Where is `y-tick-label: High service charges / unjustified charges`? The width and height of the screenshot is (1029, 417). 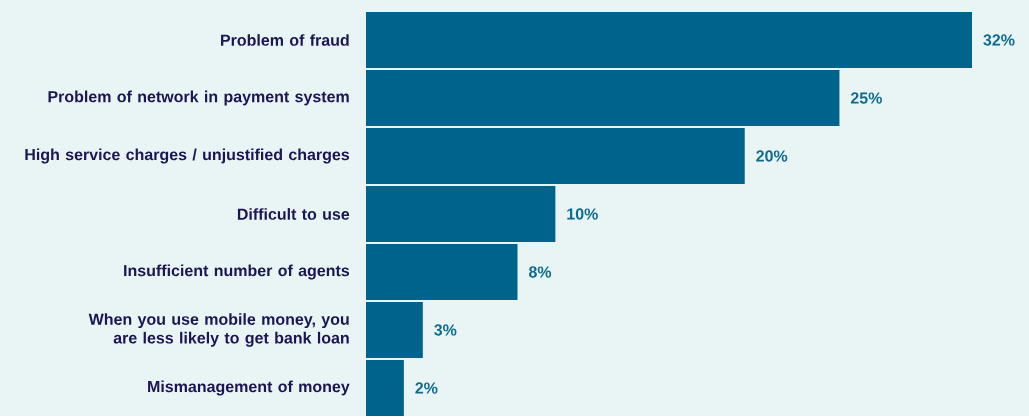
y-tick-label: High service charges / unjustified charges is located at coordinates (187, 156).